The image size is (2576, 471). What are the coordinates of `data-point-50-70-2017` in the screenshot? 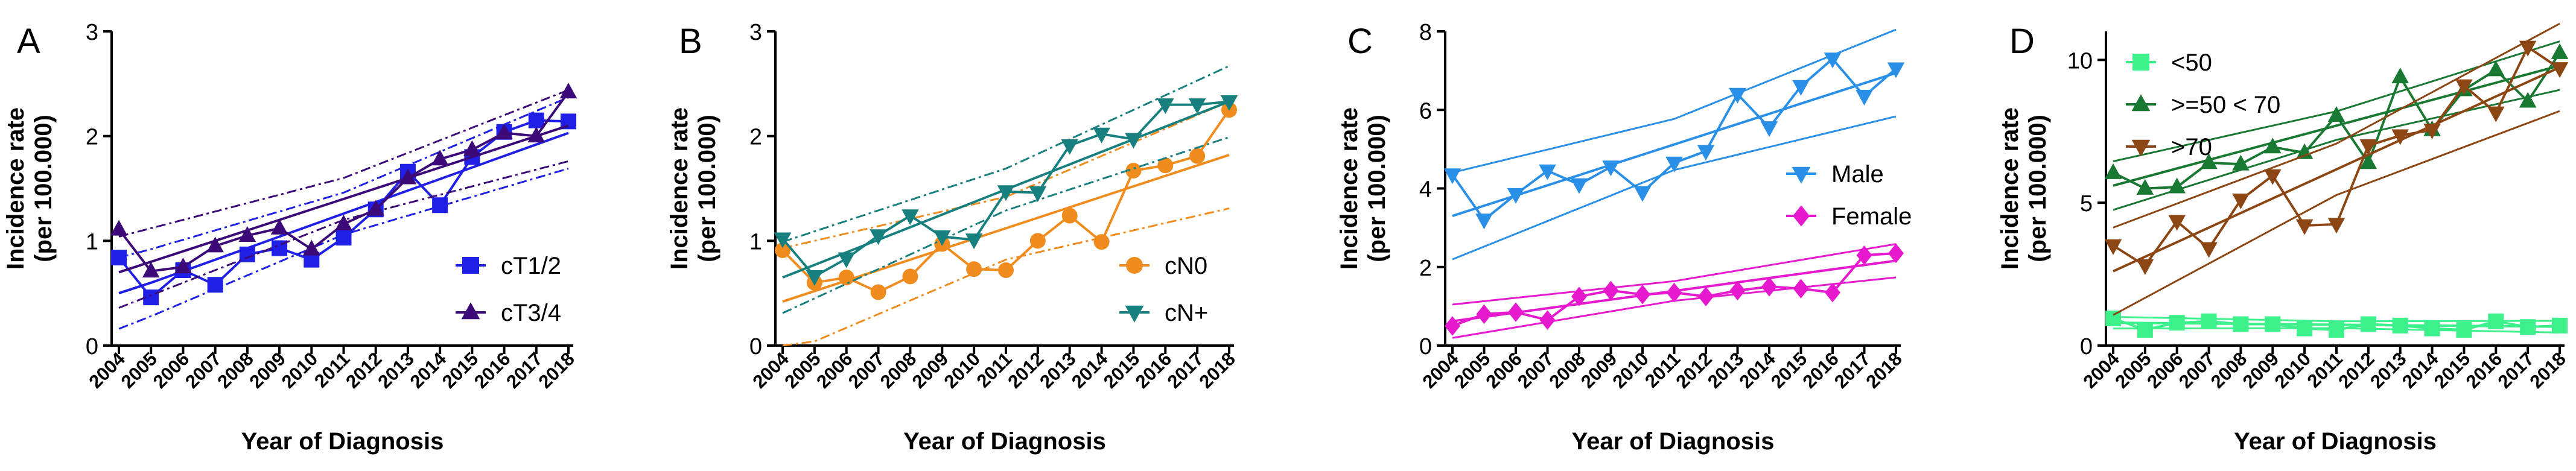 It's located at (2528, 100).